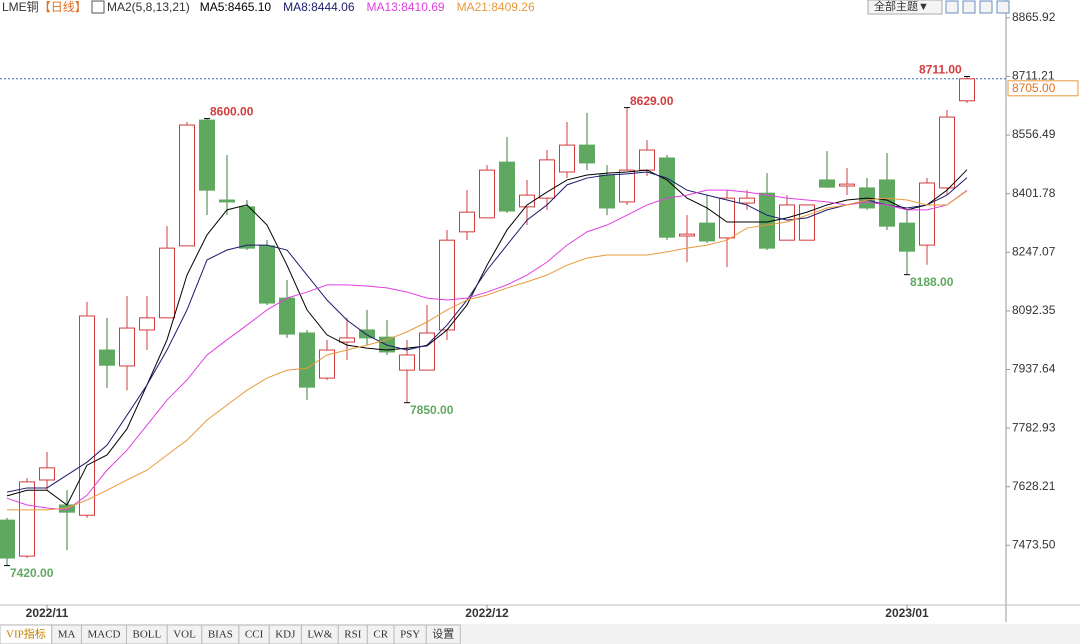  What do you see at coordinates (1034, 310) in the screenshot?
I see `y-tick-label: 8092.35` at bounding box center [1034, 310].